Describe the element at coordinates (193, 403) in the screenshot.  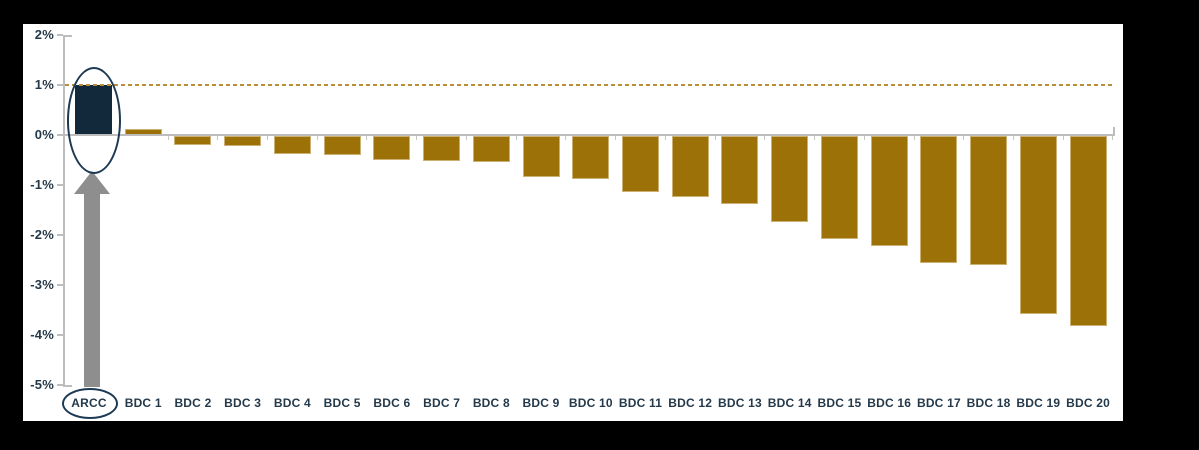
I see `x-axis-label-bdc-2: BDC 2` at that location.